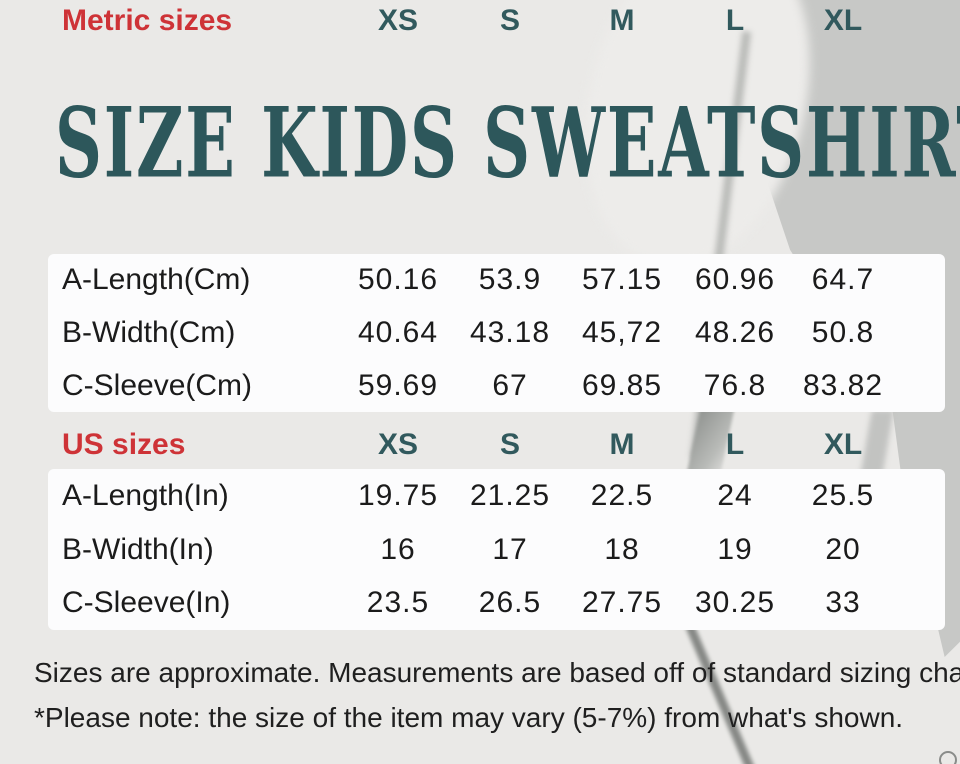 This screenshot has height=764, width=960. I want to click on cell-value: 53.9, so click(510, 280).